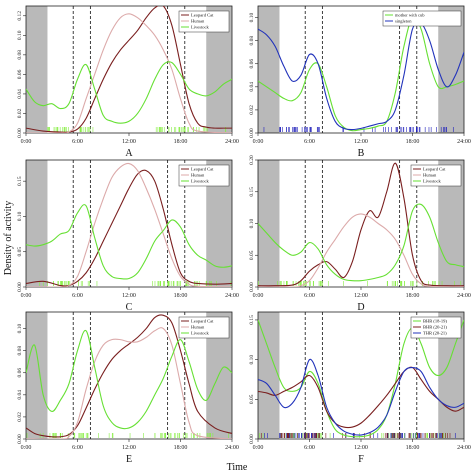  Describe the element at coordinates (403, 21) in the screenshot. I see `legend-entry: singleton` at that location.